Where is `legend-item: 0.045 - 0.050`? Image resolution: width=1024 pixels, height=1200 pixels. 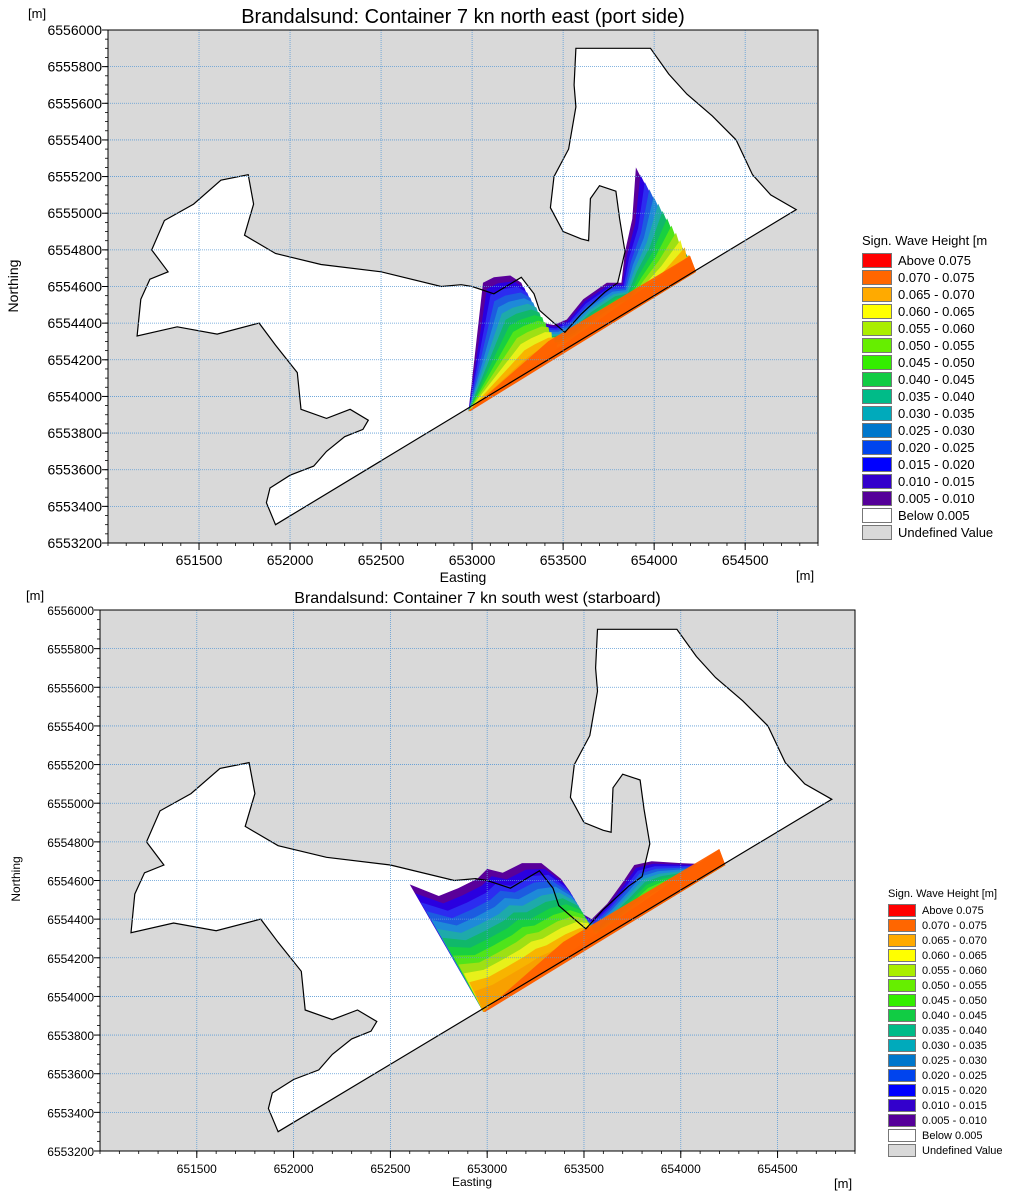
legend-item: 0.045 - 0.050 is located at coordinates (945, 1000).